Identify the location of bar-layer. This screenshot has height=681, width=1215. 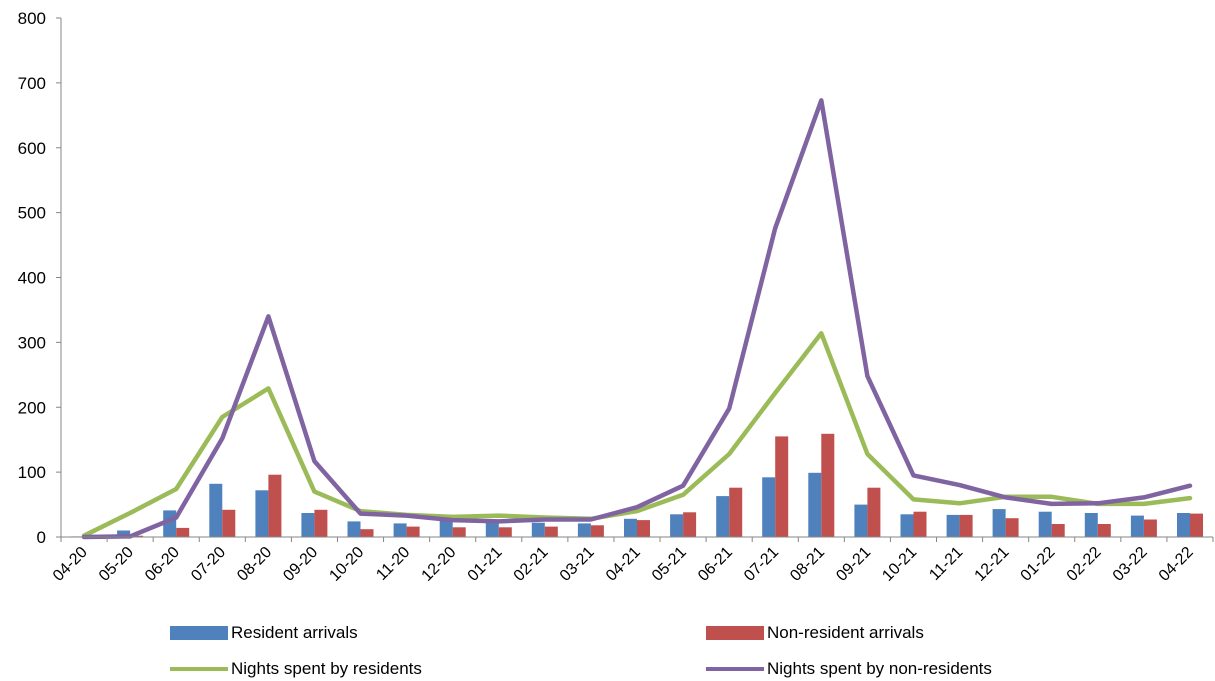
(637, 485).